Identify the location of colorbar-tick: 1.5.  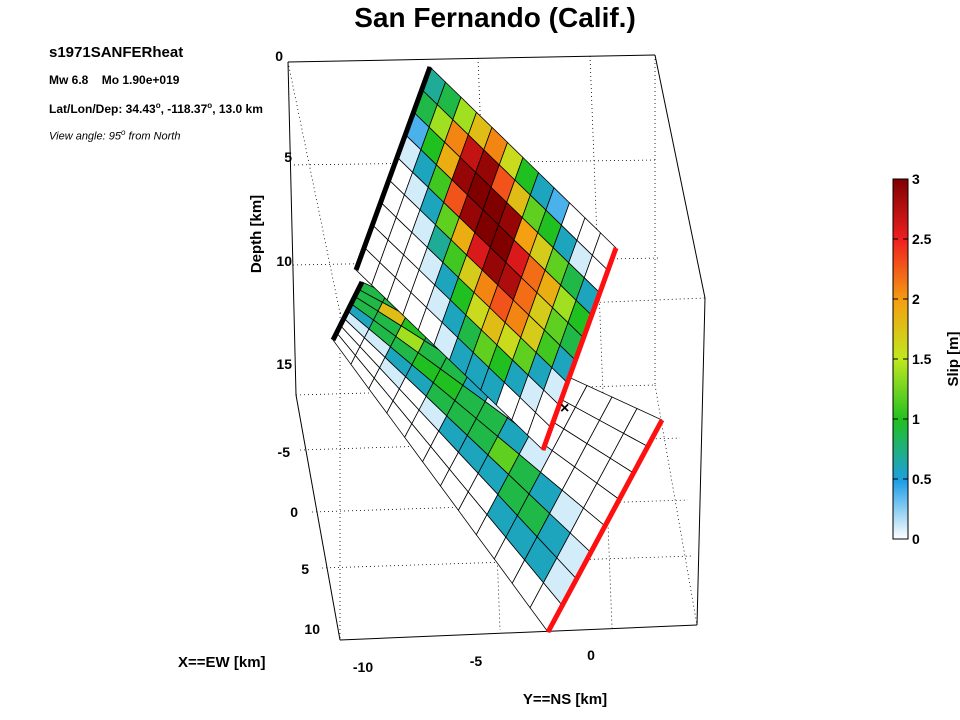
(922, 359).